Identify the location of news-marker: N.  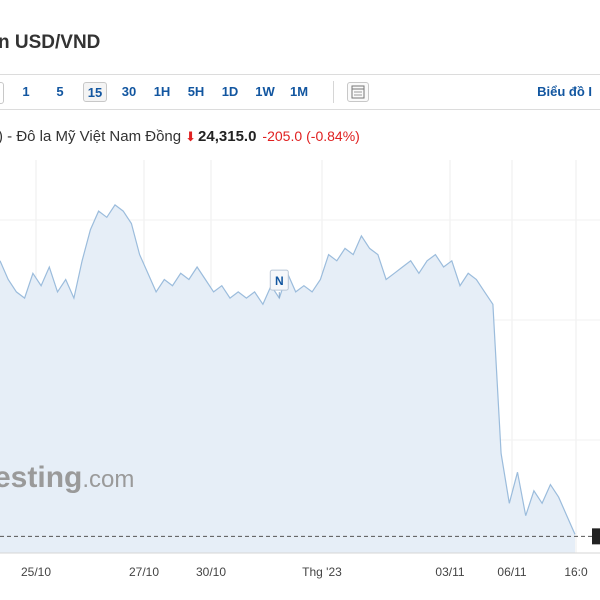
(279, 280).